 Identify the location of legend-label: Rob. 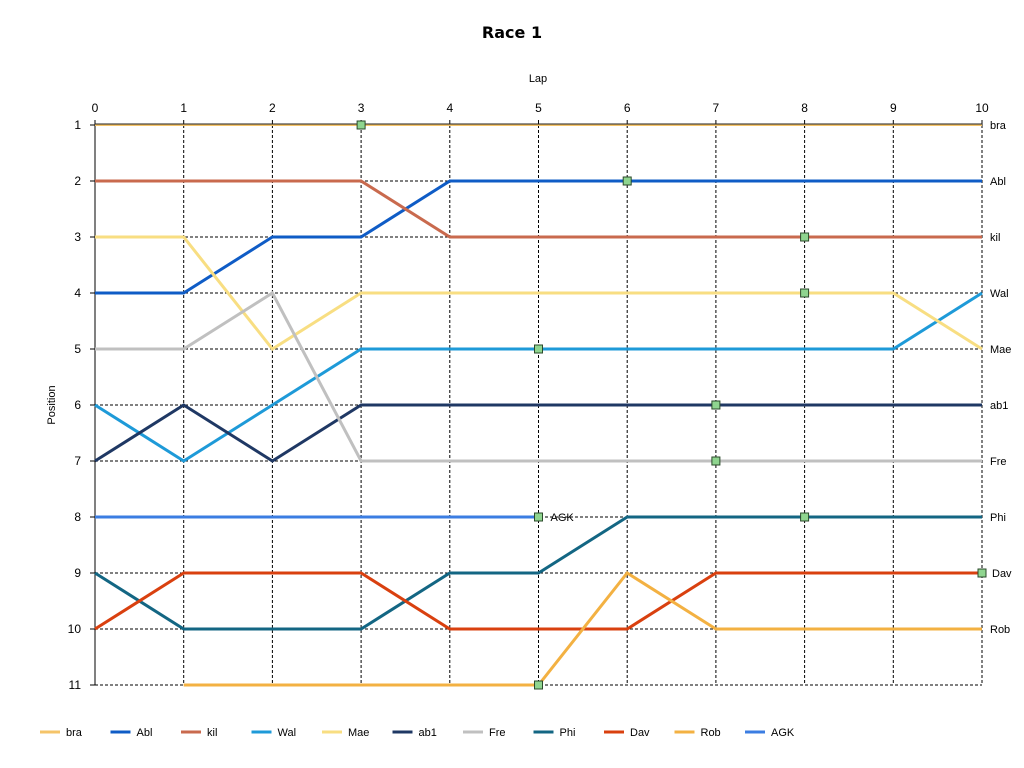
(711, 733).